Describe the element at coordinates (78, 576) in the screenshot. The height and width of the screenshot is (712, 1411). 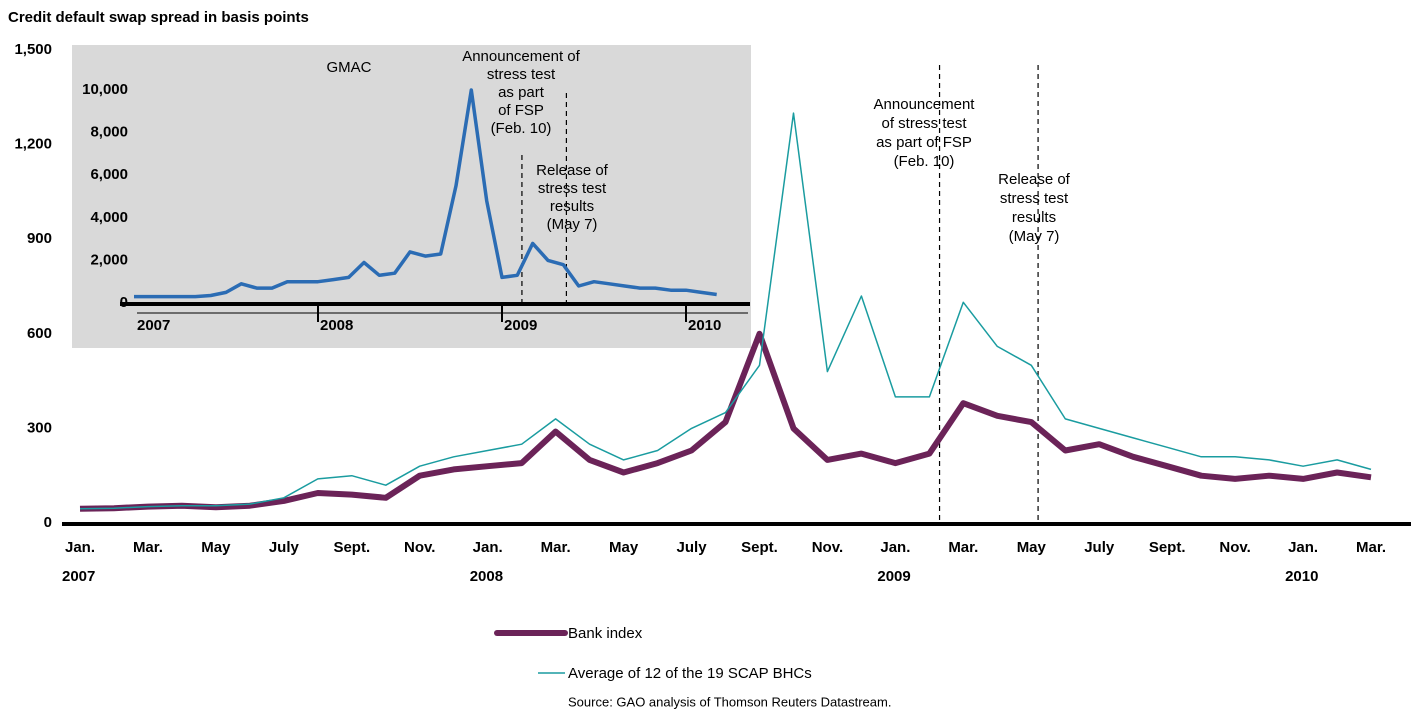
I see `year-label: 2007` at that location.